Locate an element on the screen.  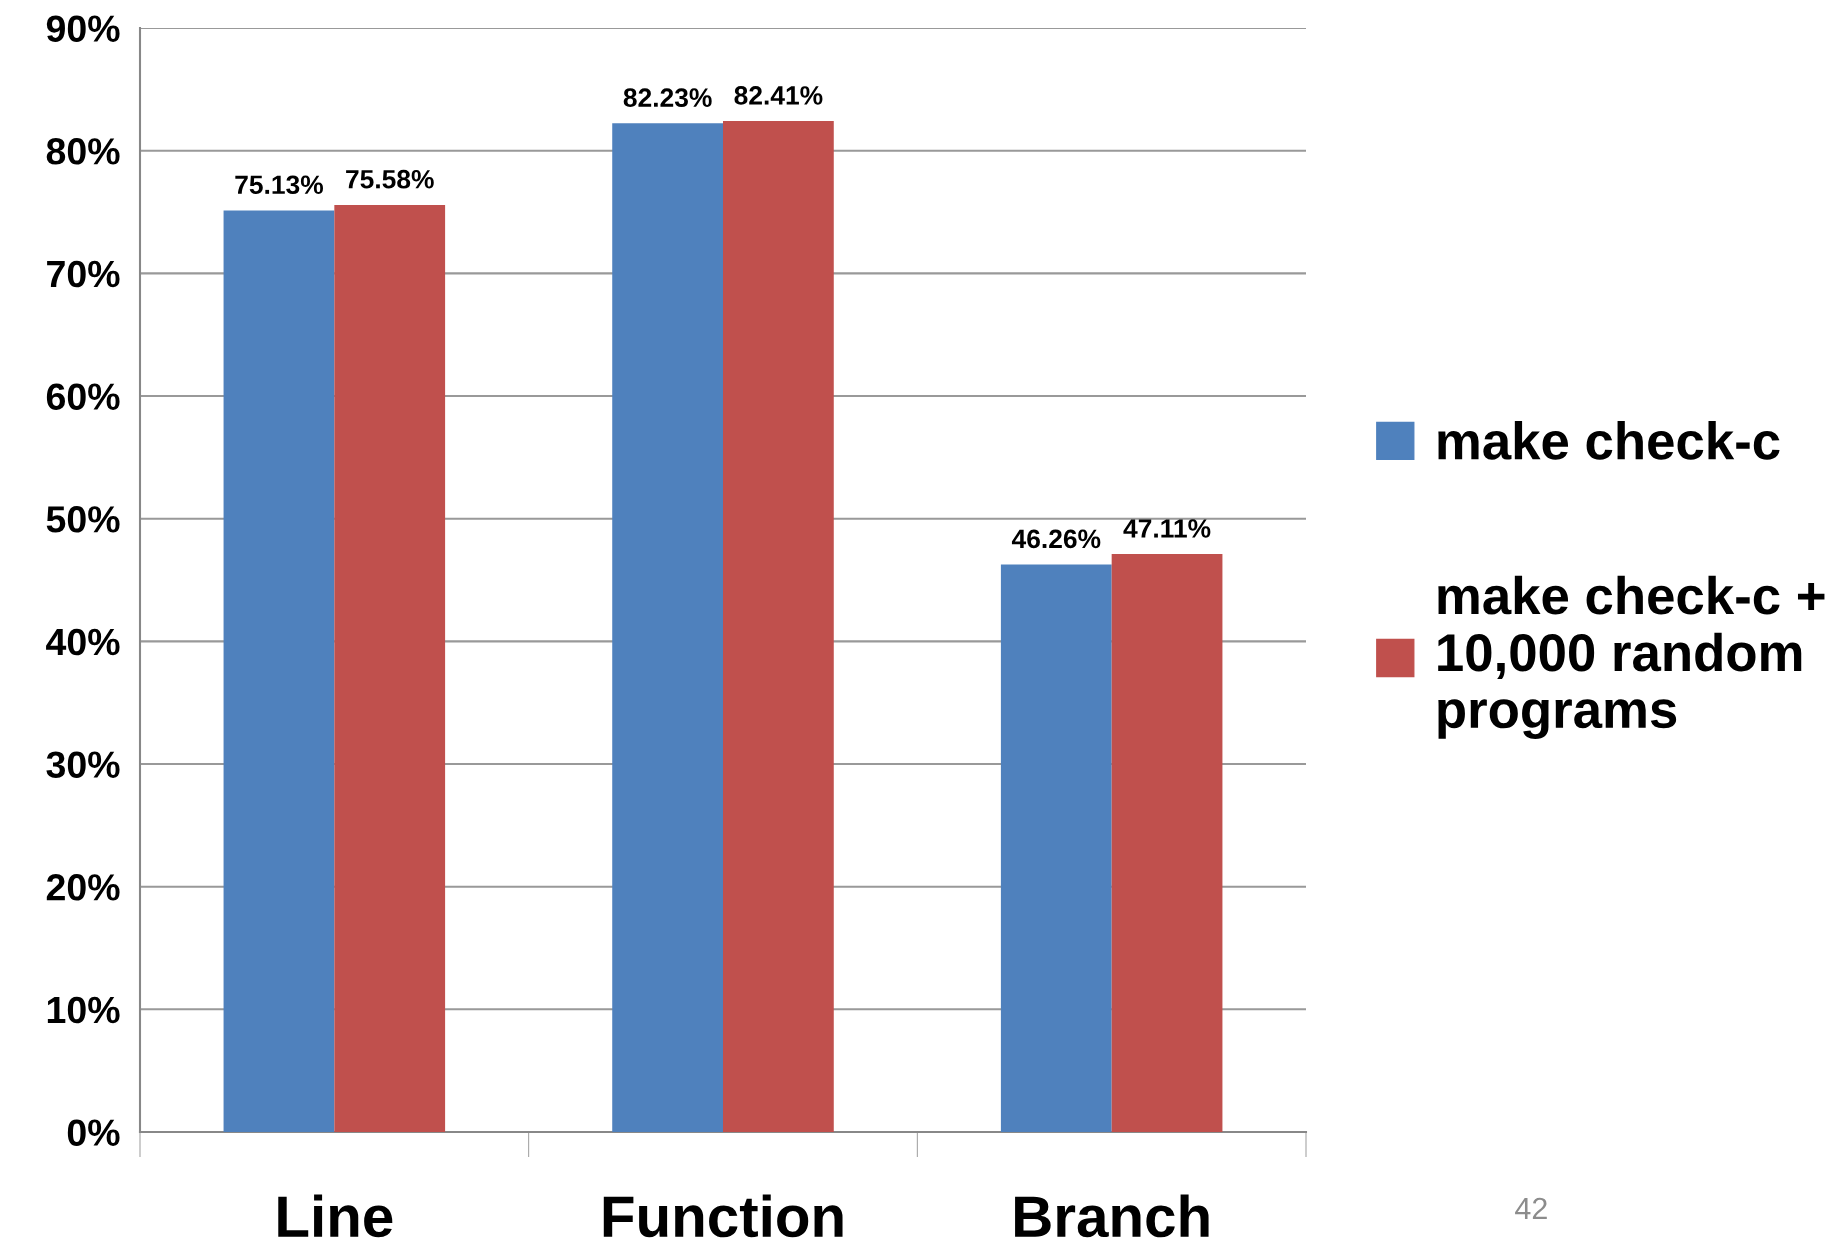
y-tick-label: 0% is located at coordinates (93, 1132).